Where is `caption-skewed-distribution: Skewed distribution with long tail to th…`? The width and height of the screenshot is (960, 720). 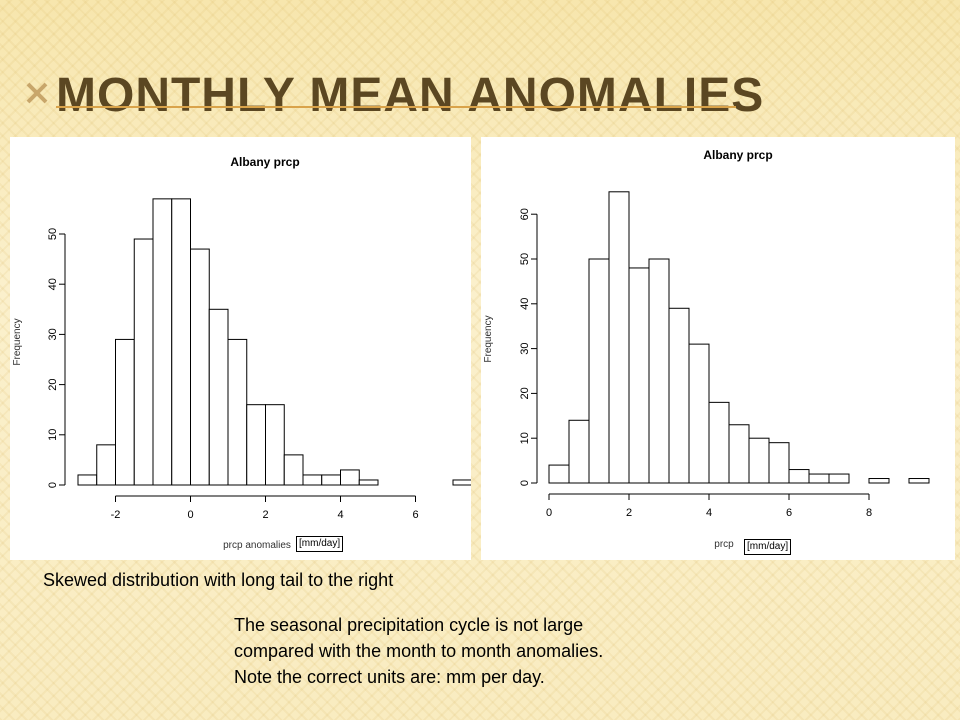 caption-skewed-distribution: Skewed distribution with long tail to th… is located at coordinates (218, 580).